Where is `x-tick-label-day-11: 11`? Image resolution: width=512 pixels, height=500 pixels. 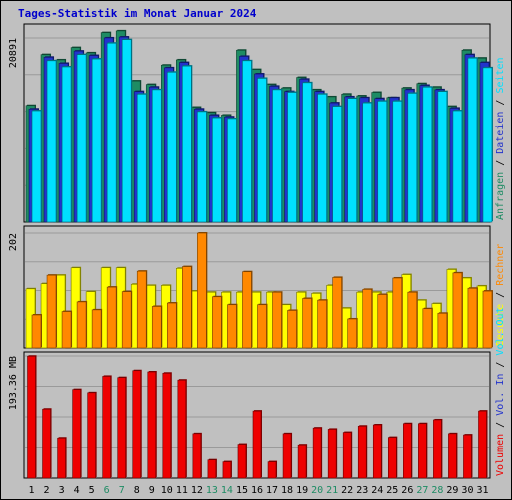
x-tick-label-day-11: 11 is located at coordinates (182, 490).